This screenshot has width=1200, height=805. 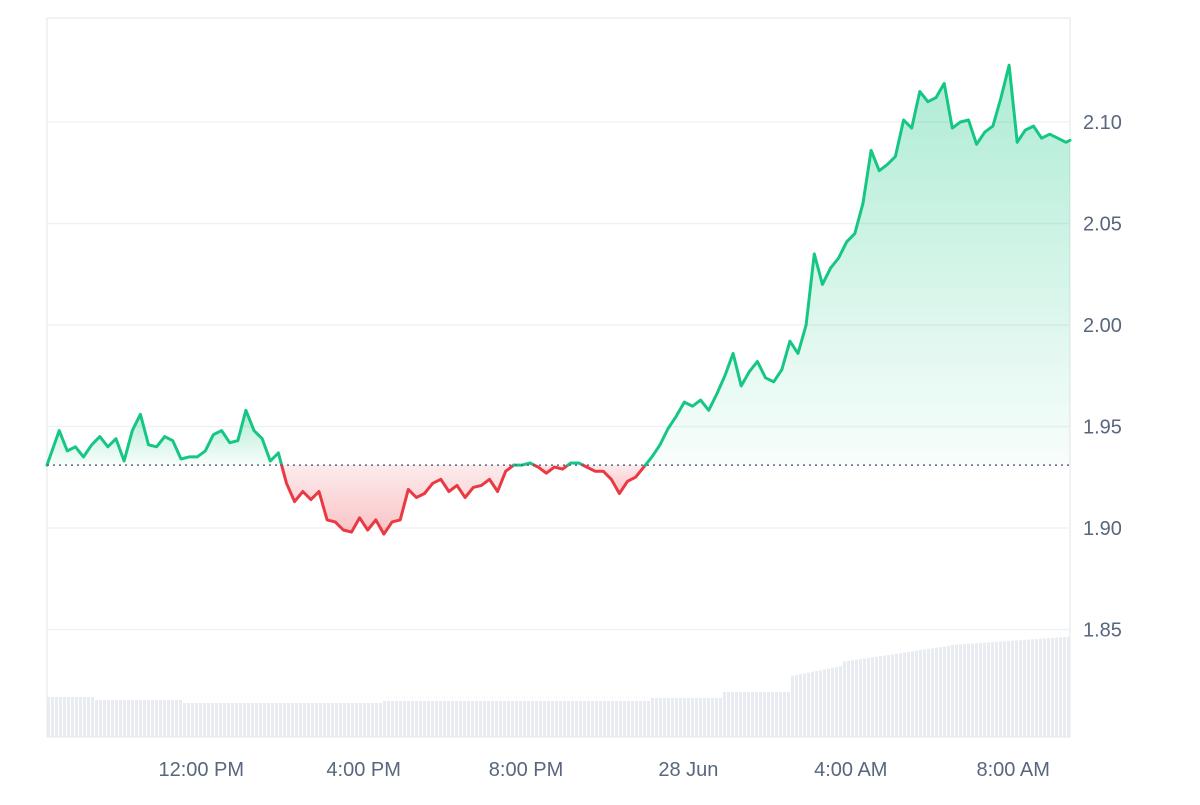 What do you see at coordinates (1102, 225) in the screenshot?
I see `y-tick-label: 2.05` at bounding box center [1102, 225].